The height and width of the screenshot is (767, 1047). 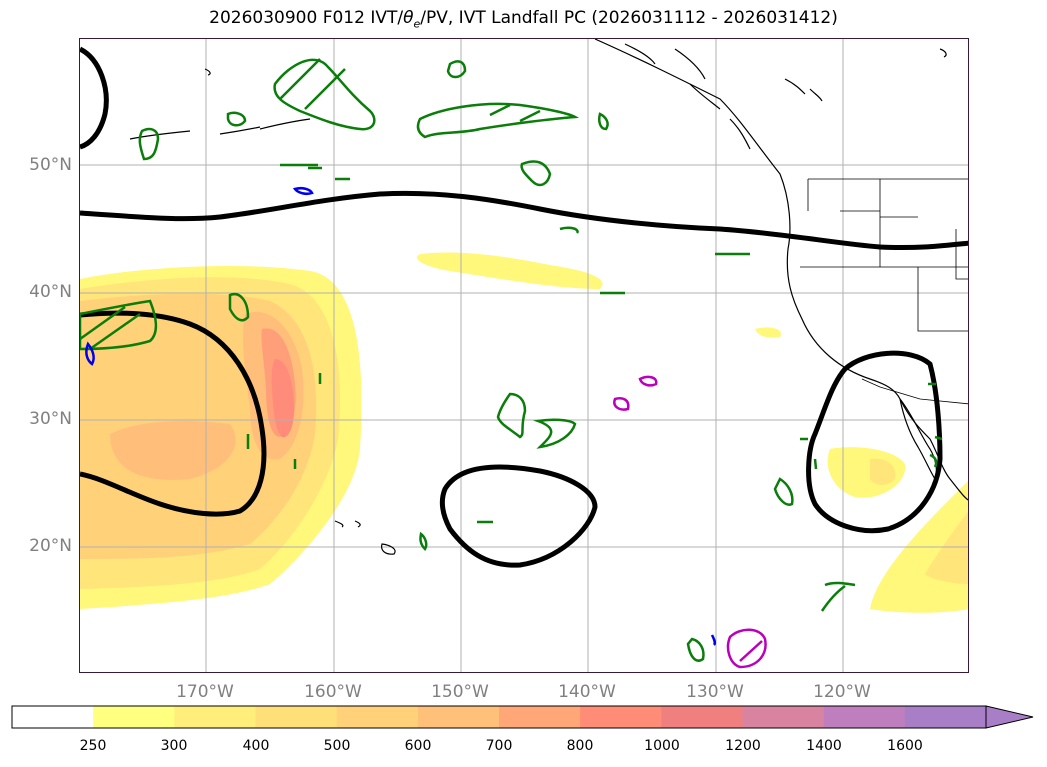 I want to click on colorbar-tick-250: 250, so click(x=93, y=746).